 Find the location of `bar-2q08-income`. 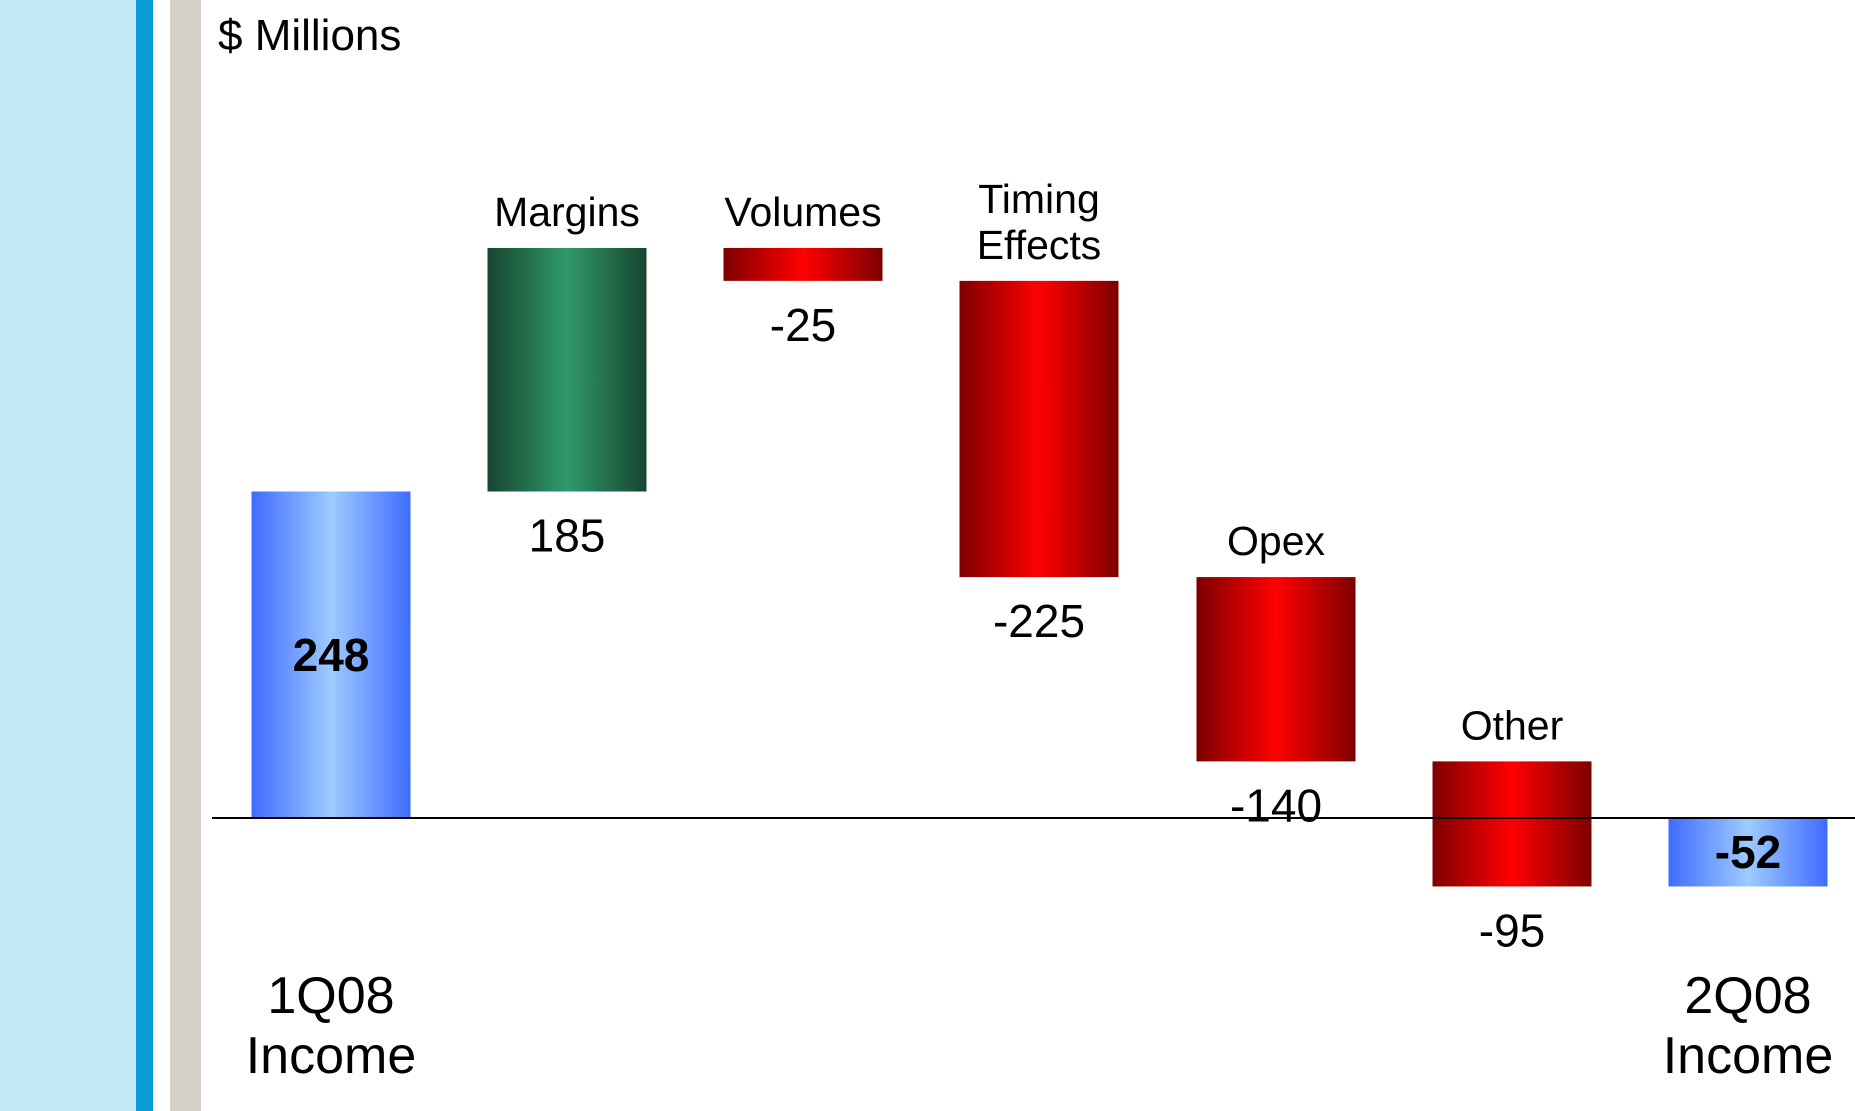

bar-2q08-income is located at coordinates (1748, 852).